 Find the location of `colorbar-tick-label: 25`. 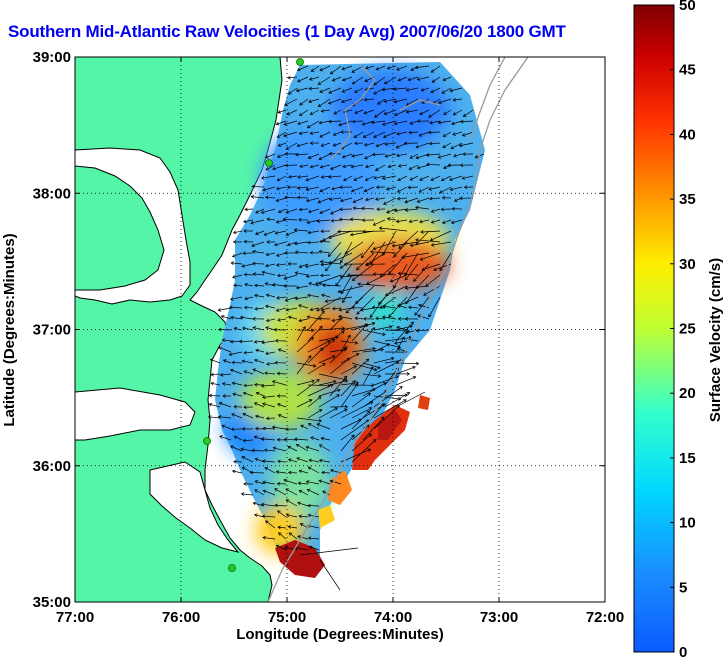

colorbar-tick-label: 25 is located at coordinates (687, 329).